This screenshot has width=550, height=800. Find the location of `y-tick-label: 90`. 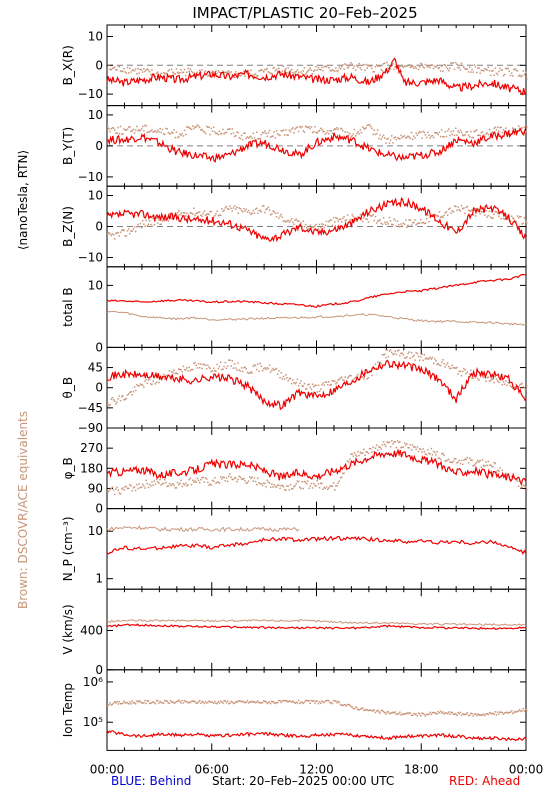

y-tick-label: 90 is located at coordinates (95, 488).